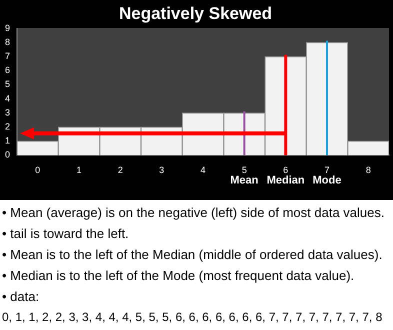 The height and width of the screenshot is (330, 393). I want to click on y-tick-label: 4, so click(7, 98).